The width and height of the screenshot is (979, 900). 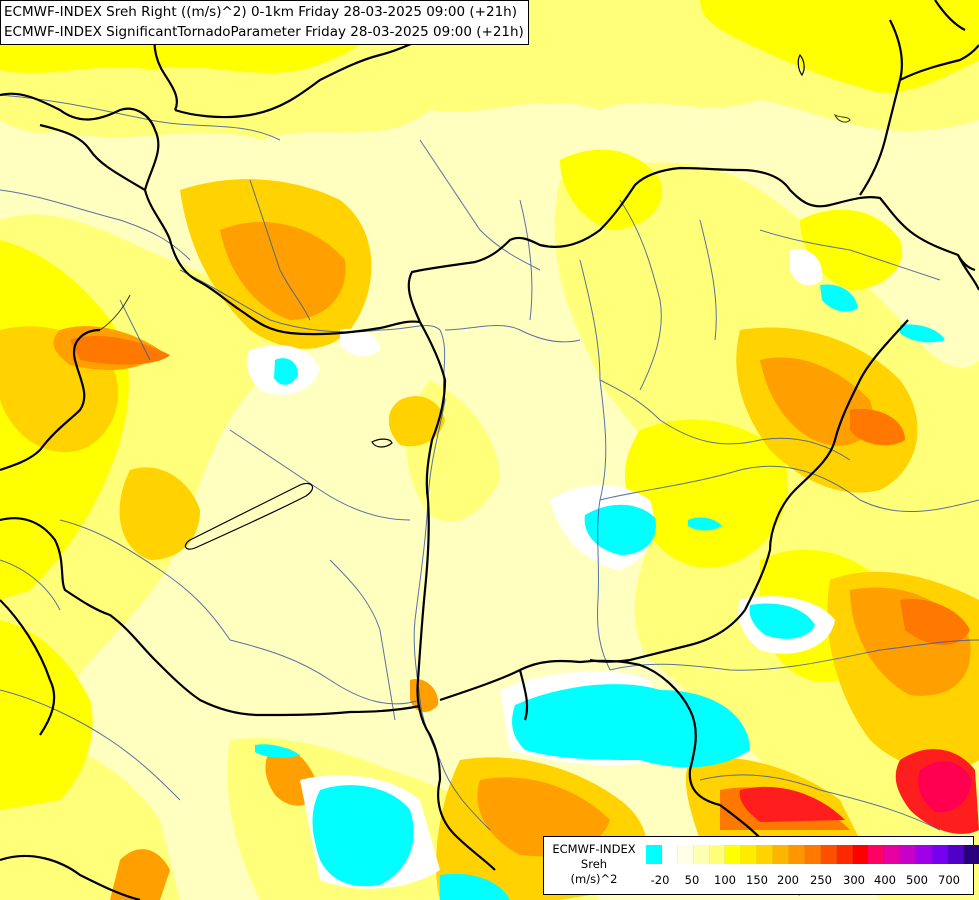 I want to click on legend-color-bar, so click(x=812, y=854).